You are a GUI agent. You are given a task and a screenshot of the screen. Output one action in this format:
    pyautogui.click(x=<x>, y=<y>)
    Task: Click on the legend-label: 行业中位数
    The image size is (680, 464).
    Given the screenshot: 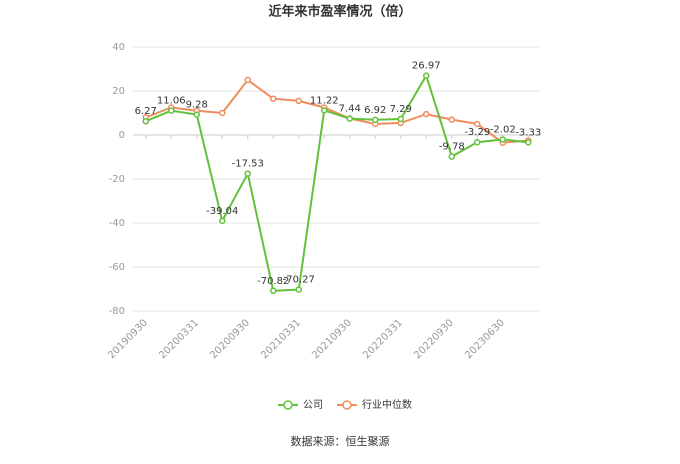 What is the action you would take?
    pyautogui.click(x=387, y=404)
    